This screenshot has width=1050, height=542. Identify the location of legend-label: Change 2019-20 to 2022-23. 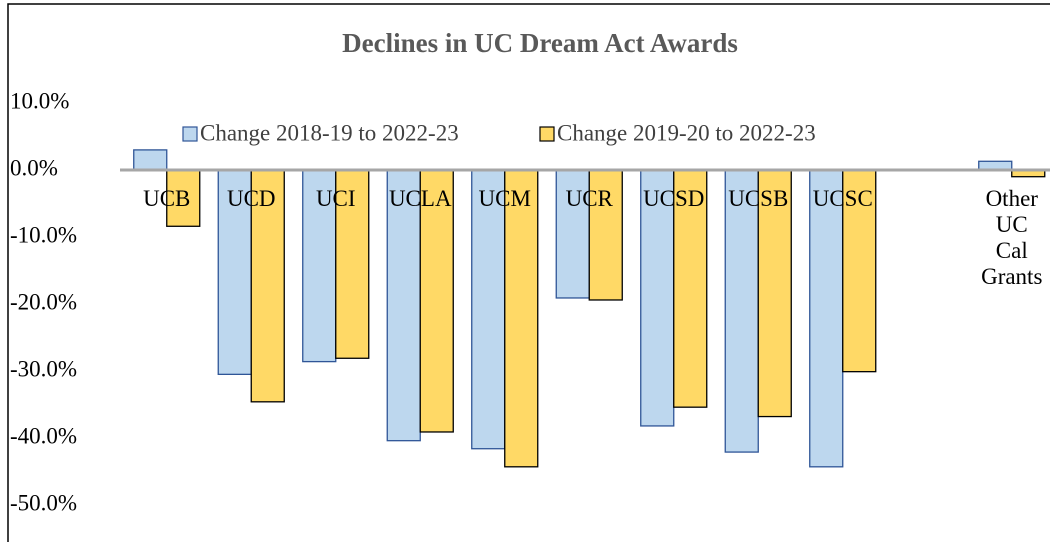
(686, 132).